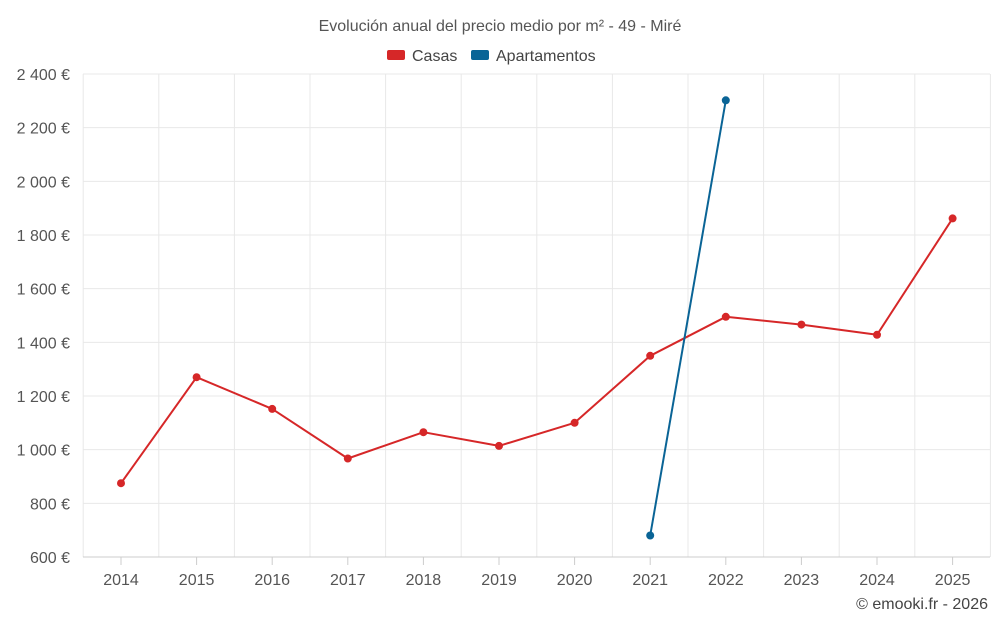 The image size is (1000, 625). Describe the element at coordinates (725, 316) in the screenshot. I see `data-point-casas-2022` at that location.